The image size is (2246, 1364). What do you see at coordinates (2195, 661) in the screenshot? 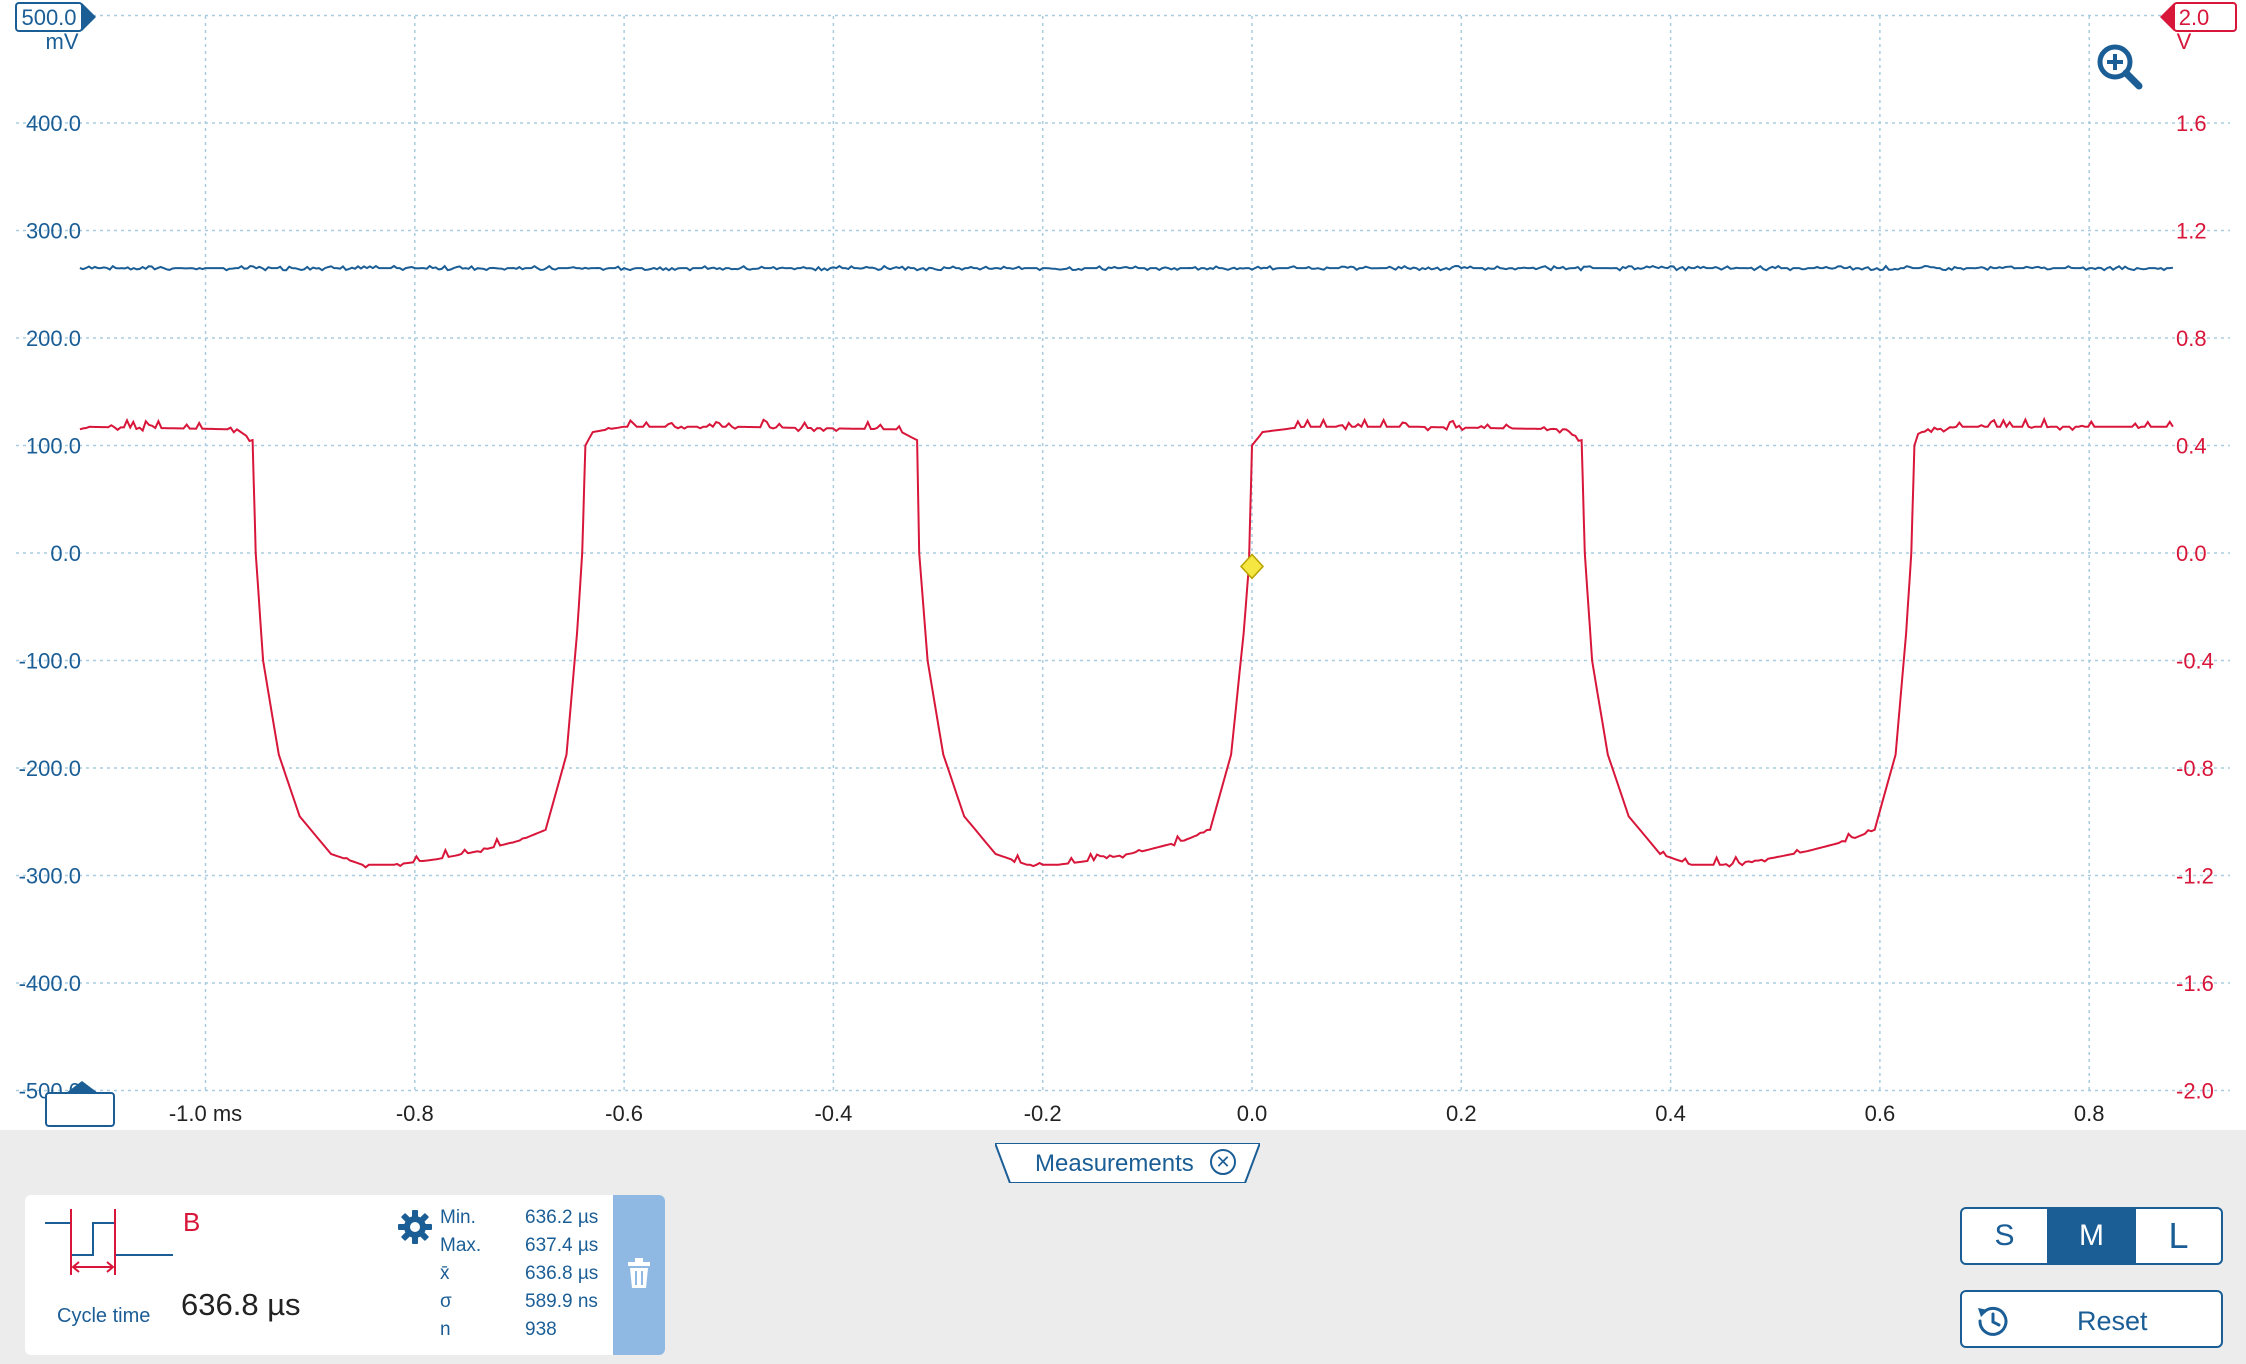
I see `right-axis-tick-label: -0.4` at bounding box center [2195, 661].